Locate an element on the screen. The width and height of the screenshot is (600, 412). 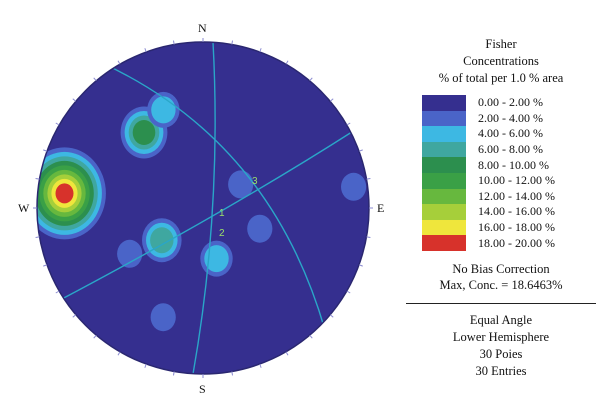
plane-label-3: 3 is located at coordinates (255, 181).